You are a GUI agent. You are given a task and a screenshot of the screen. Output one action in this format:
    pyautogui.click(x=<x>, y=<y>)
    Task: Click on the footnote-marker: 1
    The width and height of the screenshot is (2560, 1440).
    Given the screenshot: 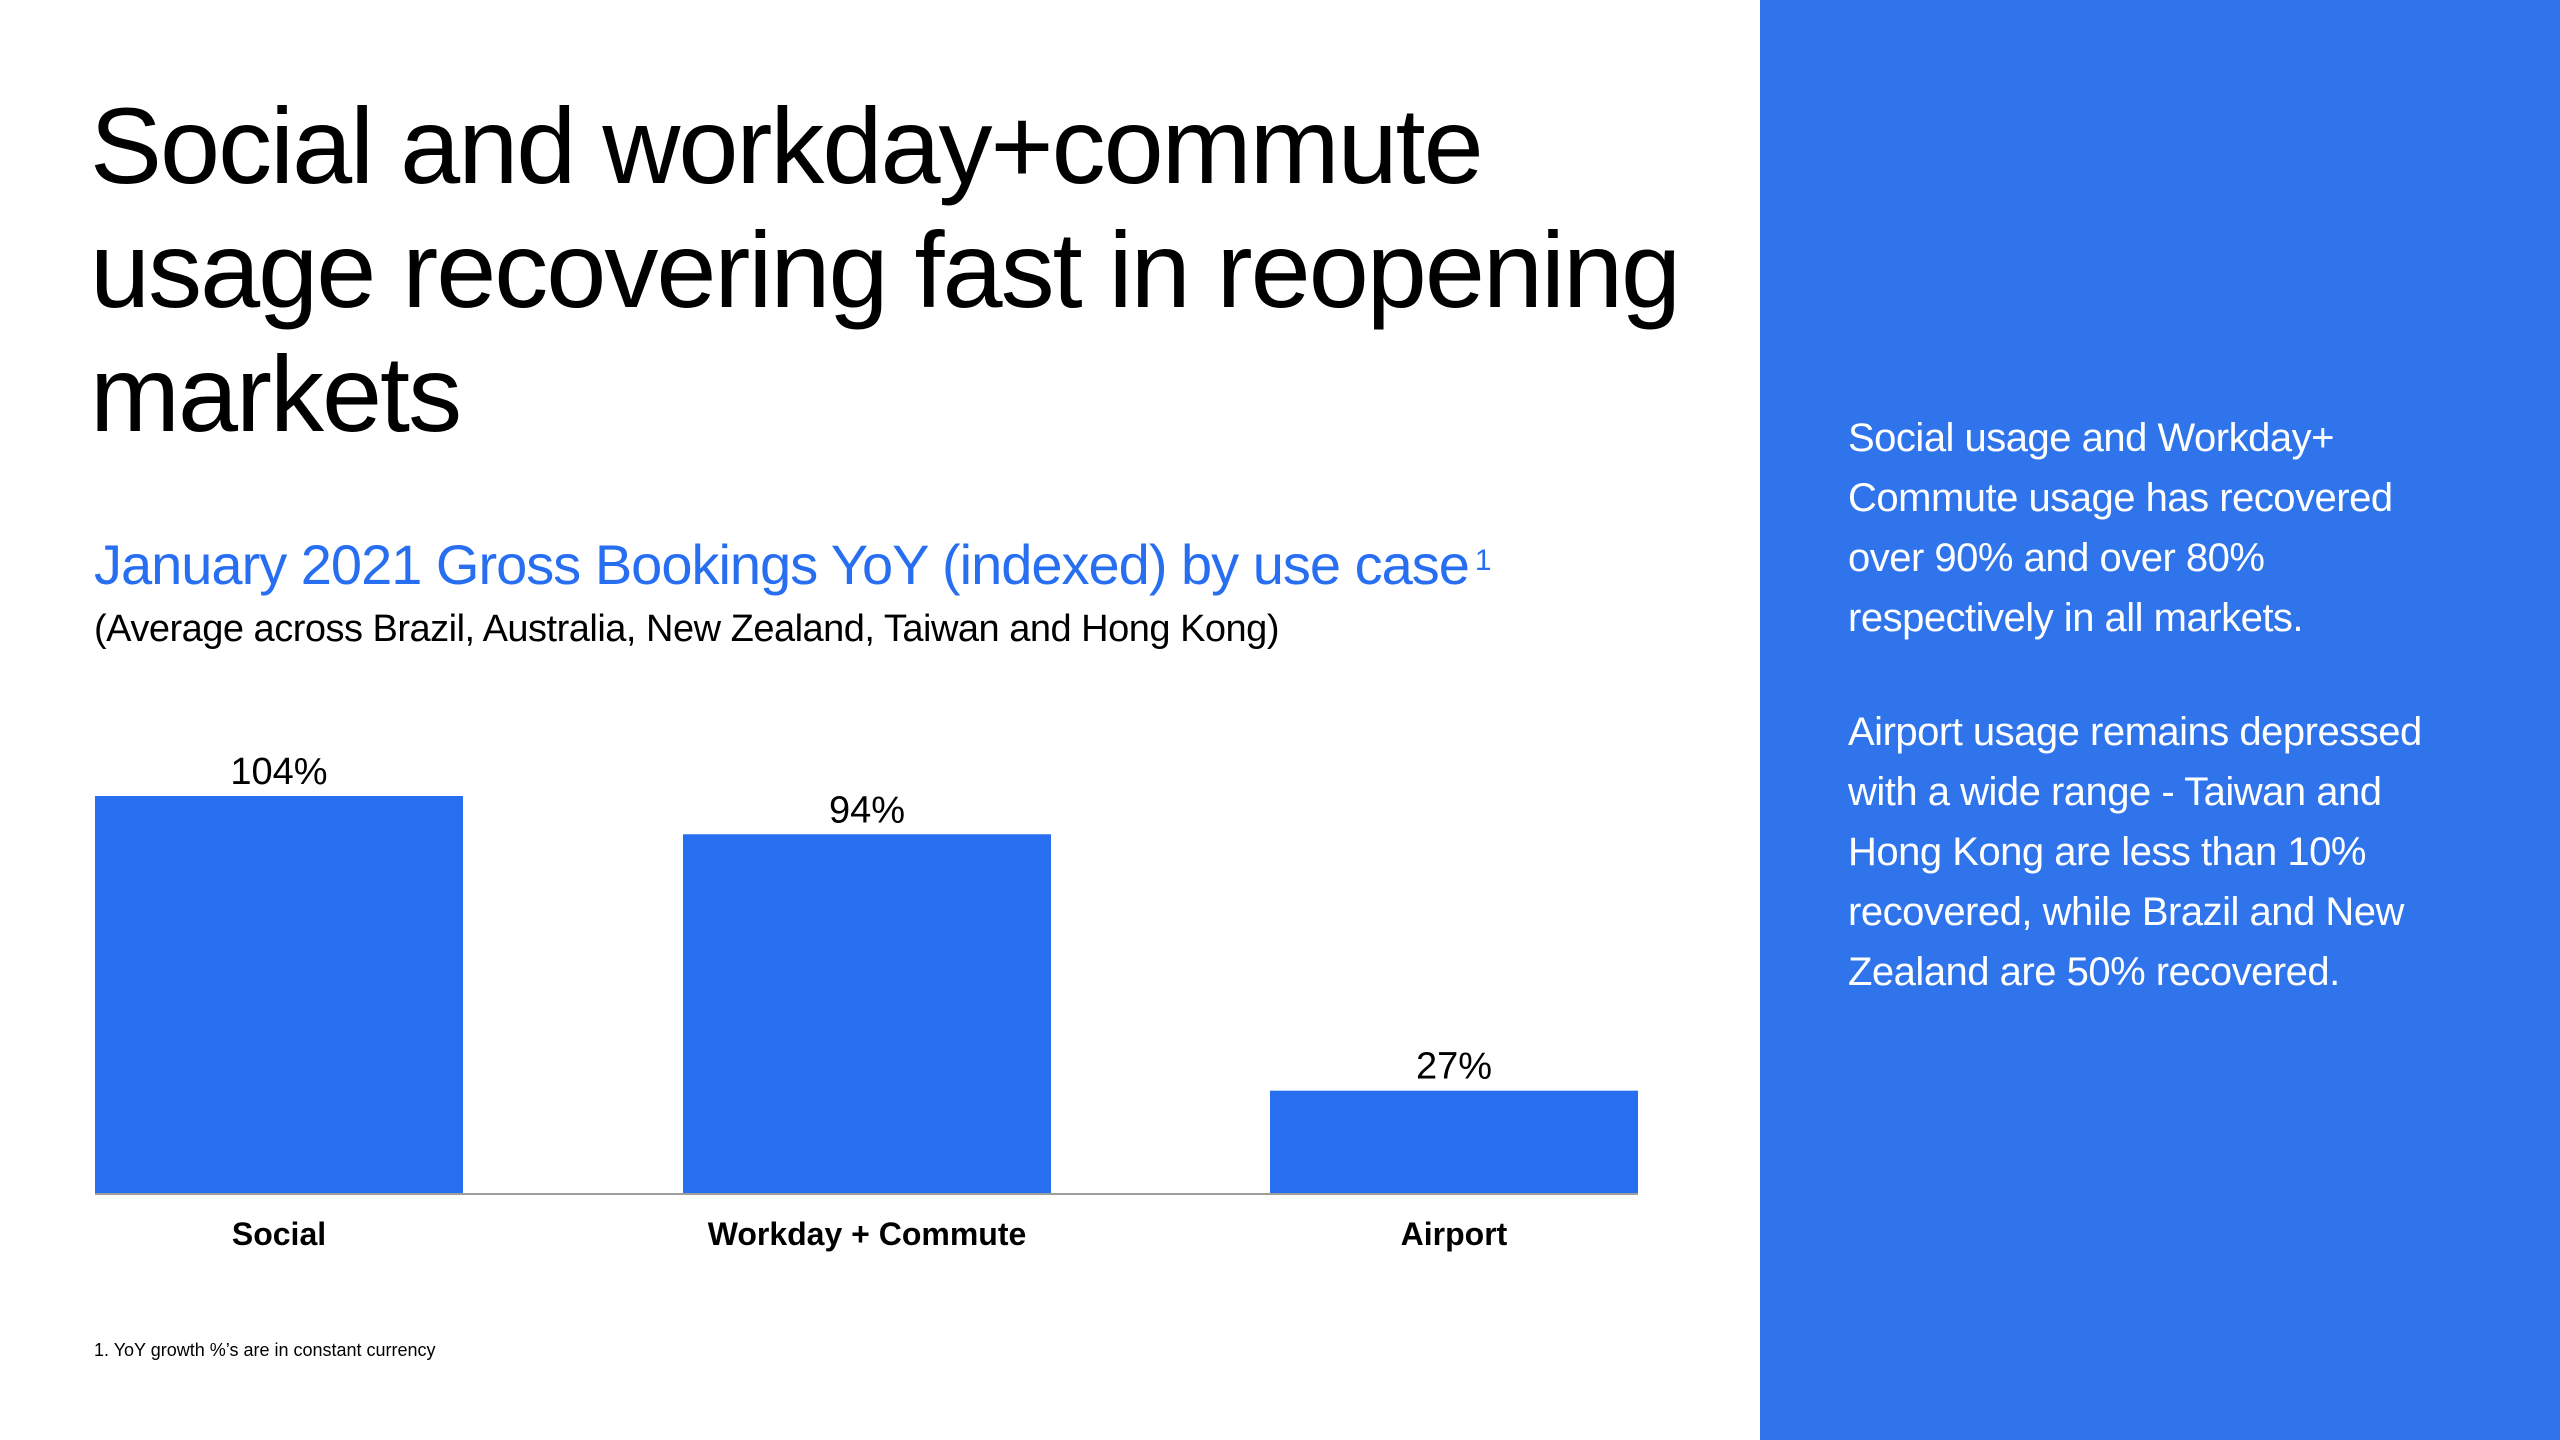 What is the action you would take?
    pyautogui.click(x=1483, y=560)
    